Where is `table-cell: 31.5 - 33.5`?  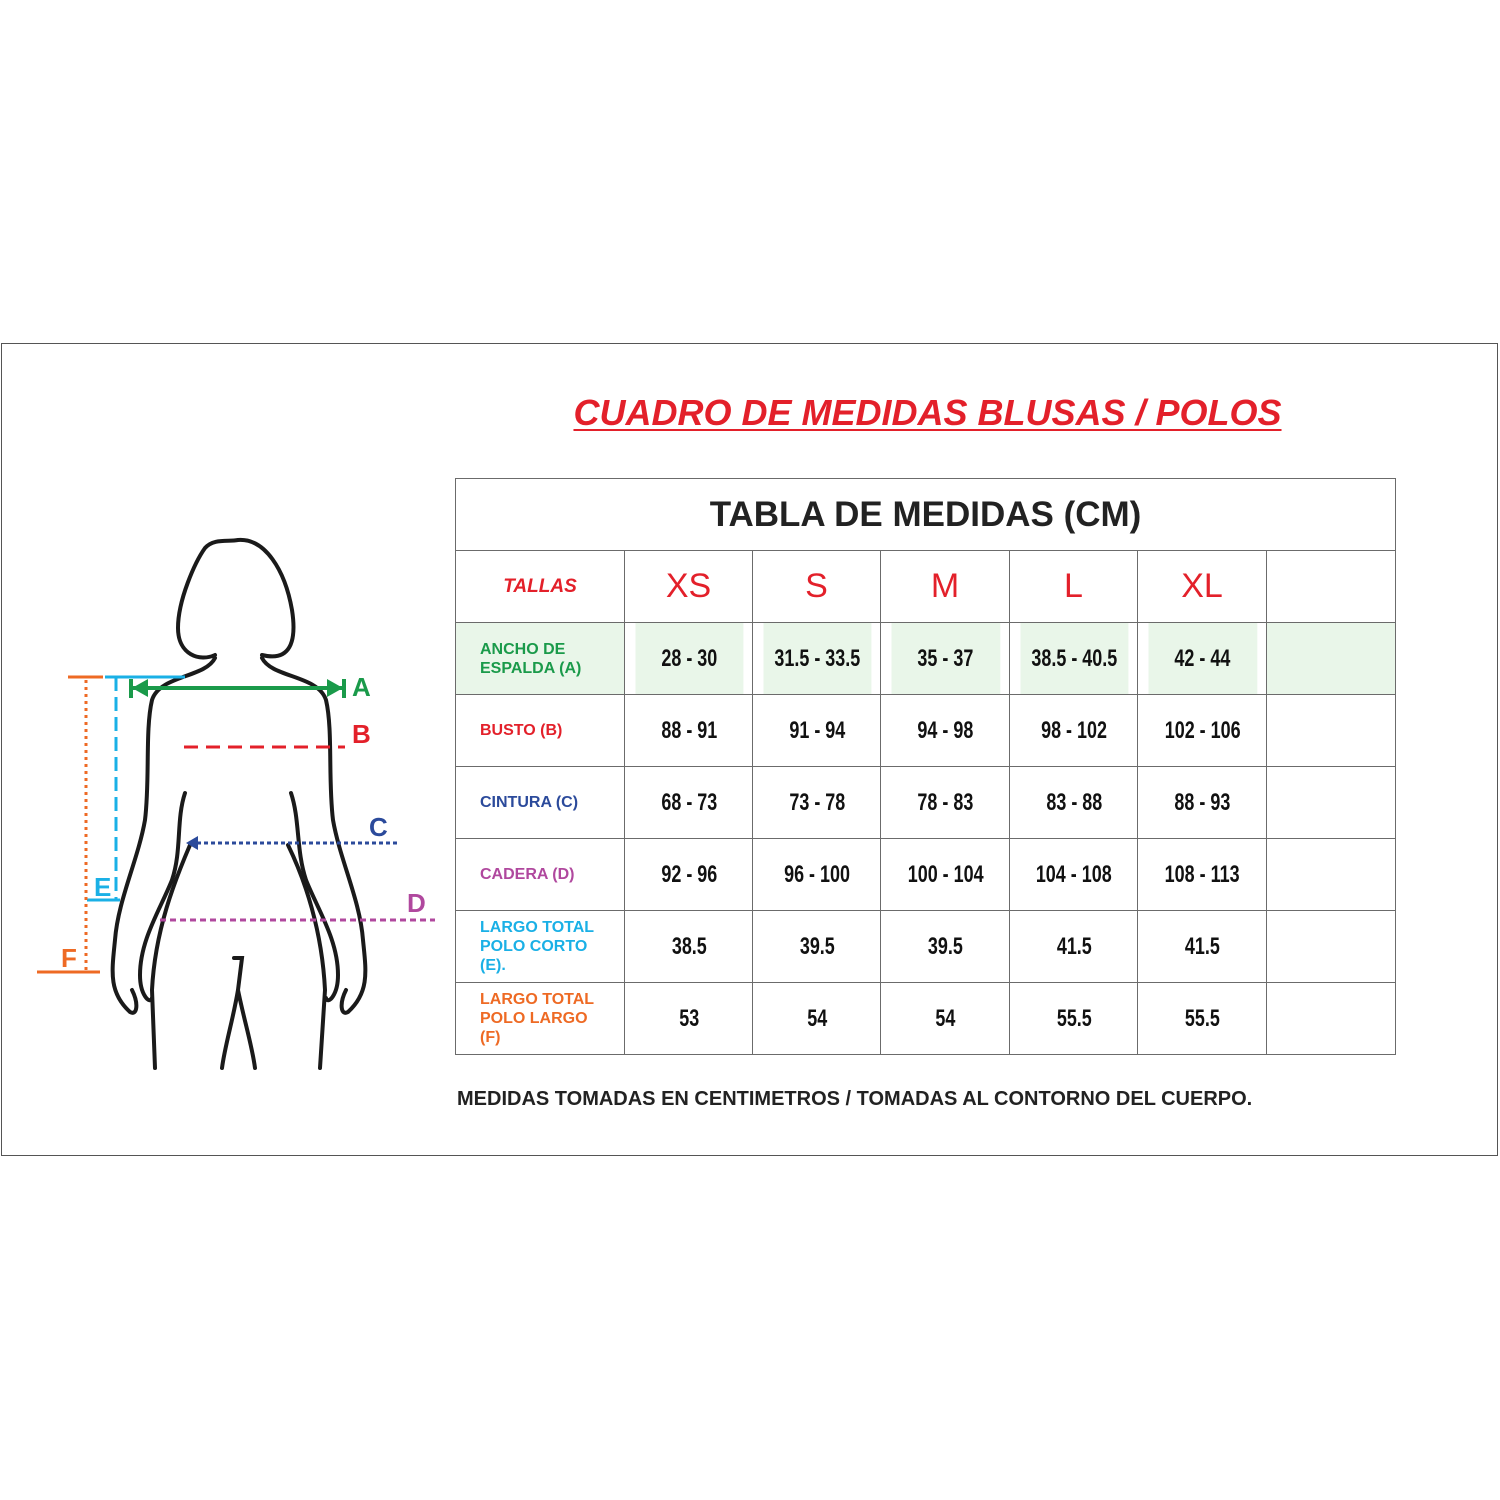 table-cell: 31.5 - 33.5 is located at coordinates (816, 658).